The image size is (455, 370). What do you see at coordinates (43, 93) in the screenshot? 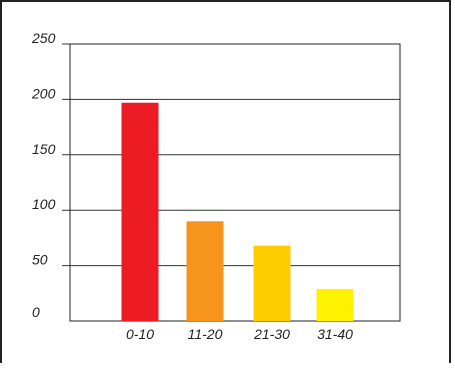
I see `y-tick-label: 200` at bounding box center [43, 93].